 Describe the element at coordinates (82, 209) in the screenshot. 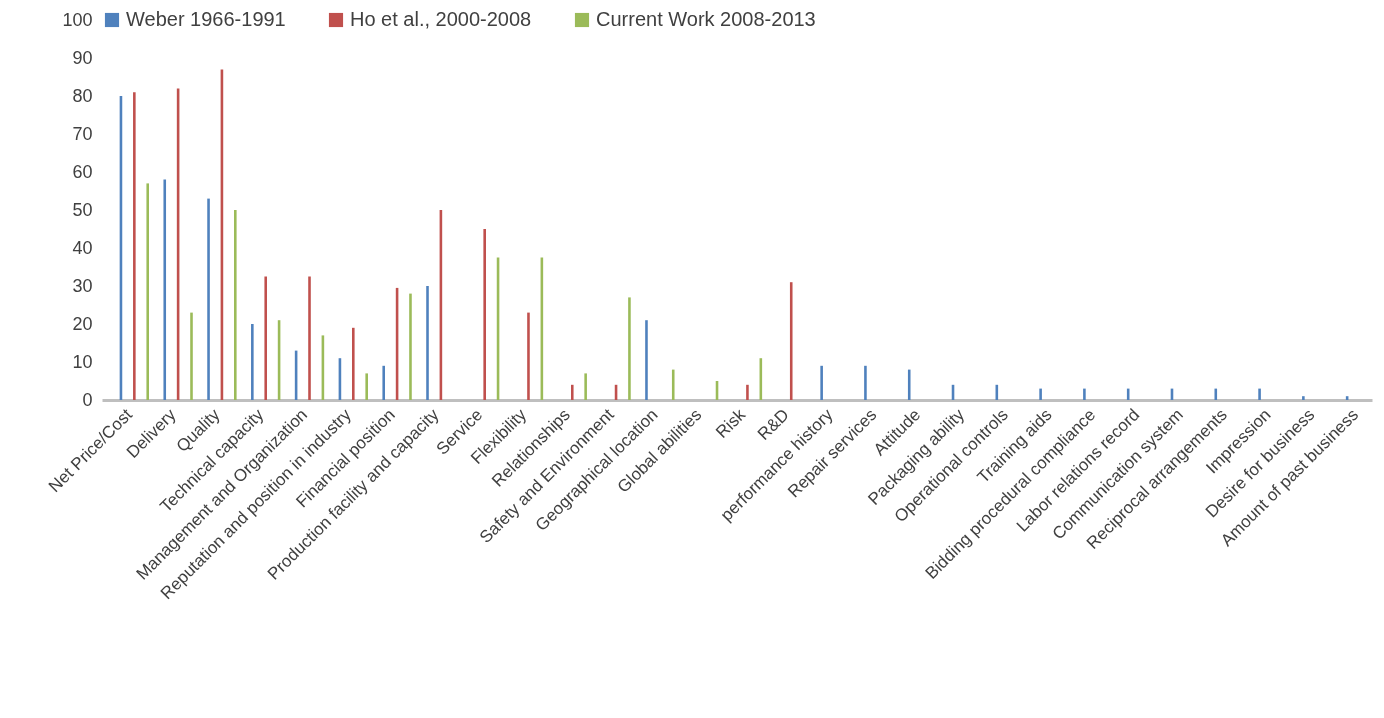

I see `y-tick-label: 50` at that location.